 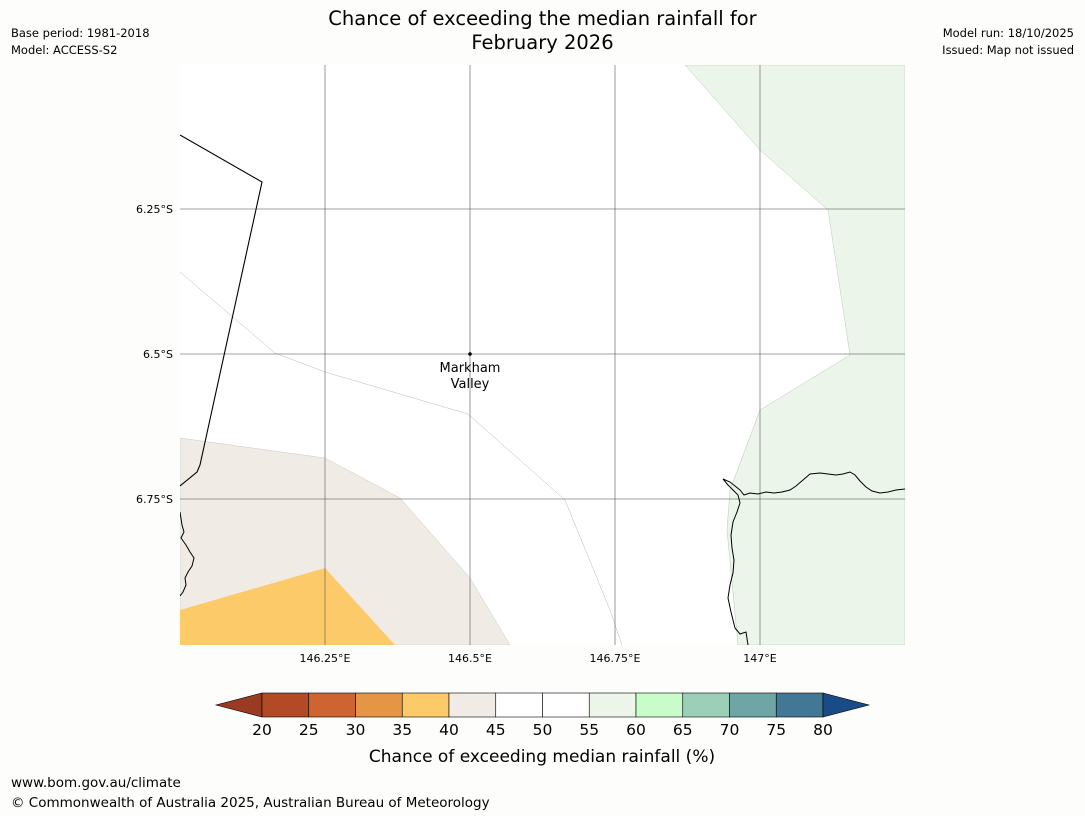 What do you see at coordinates (80, 42) in the screenshot?
I see `header-meta-left: Base period: 1981-2018 Model: ACCESS-S2` at bounding box center [80, 42].